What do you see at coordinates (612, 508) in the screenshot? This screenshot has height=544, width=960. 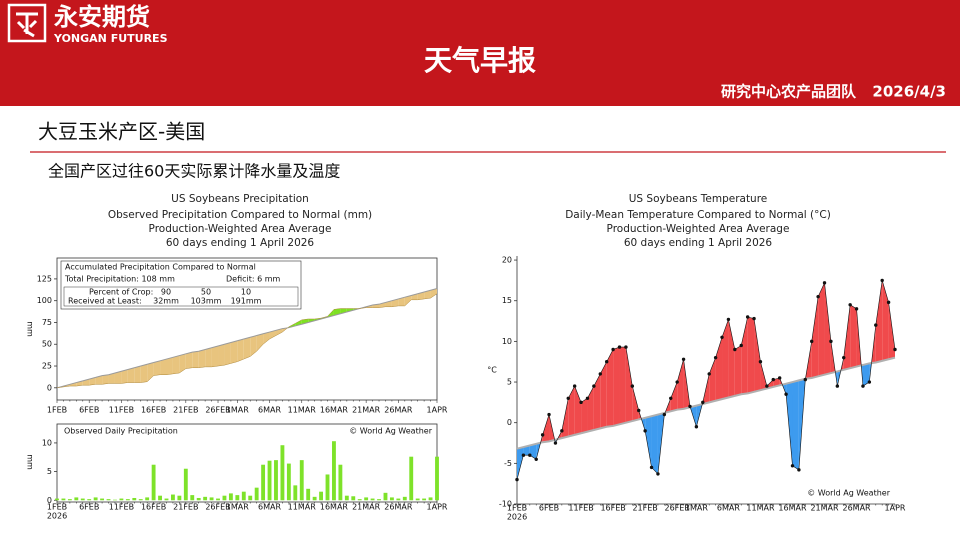 I see `x-tick-label: 16FEB` at bounding box center [612, 508].